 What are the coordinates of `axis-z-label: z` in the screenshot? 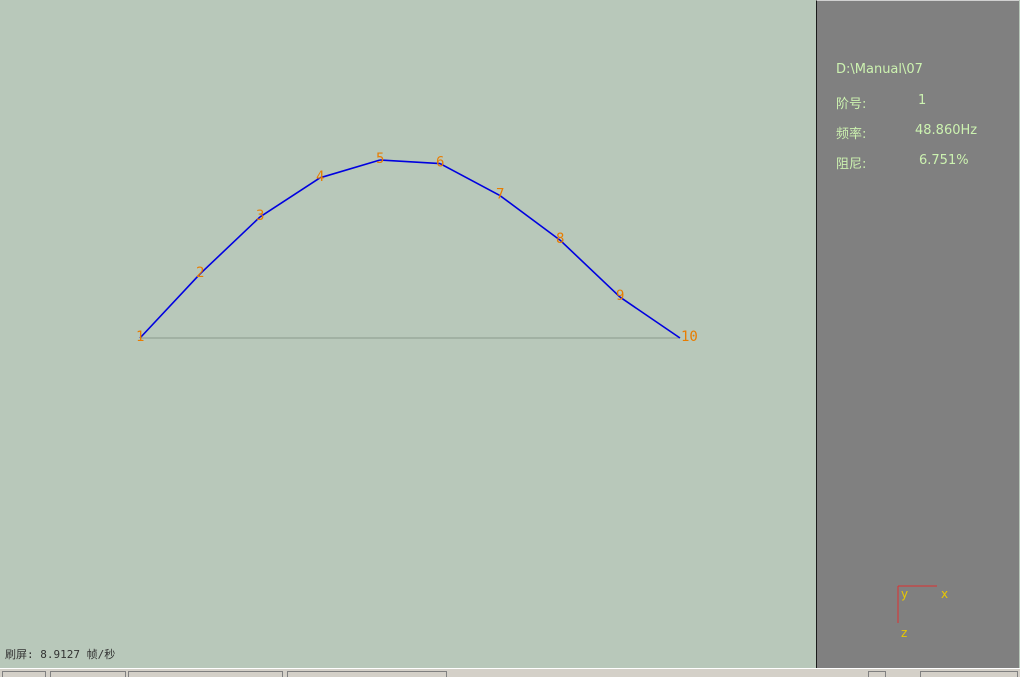 It's located at (904, 633).